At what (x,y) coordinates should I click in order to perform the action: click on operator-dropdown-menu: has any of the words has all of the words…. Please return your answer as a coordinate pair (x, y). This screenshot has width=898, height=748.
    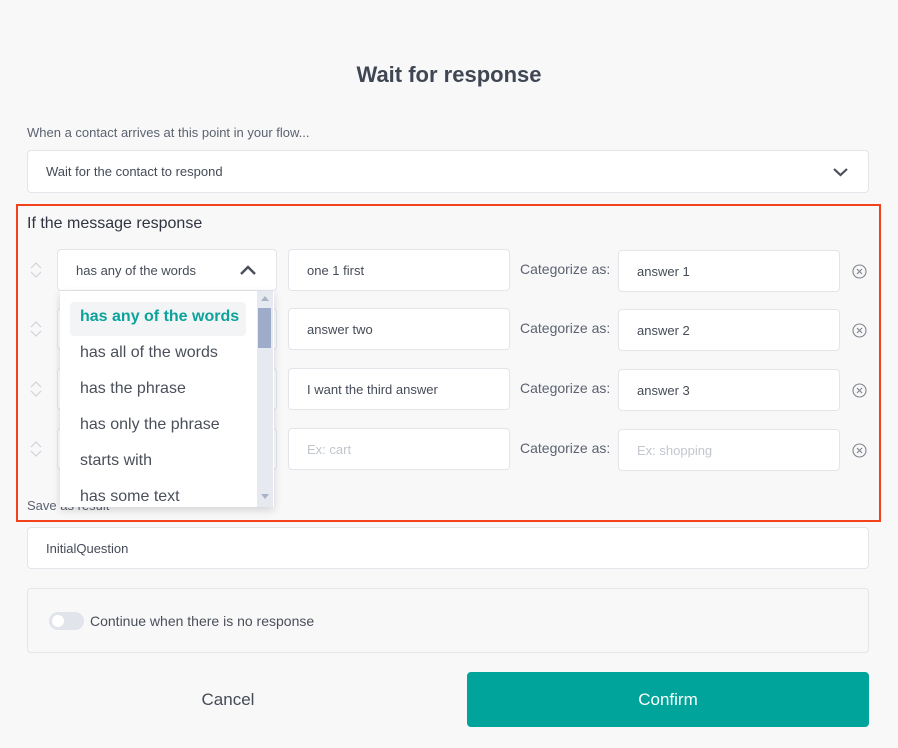
    Looking at the image, I should click on (167, 399).